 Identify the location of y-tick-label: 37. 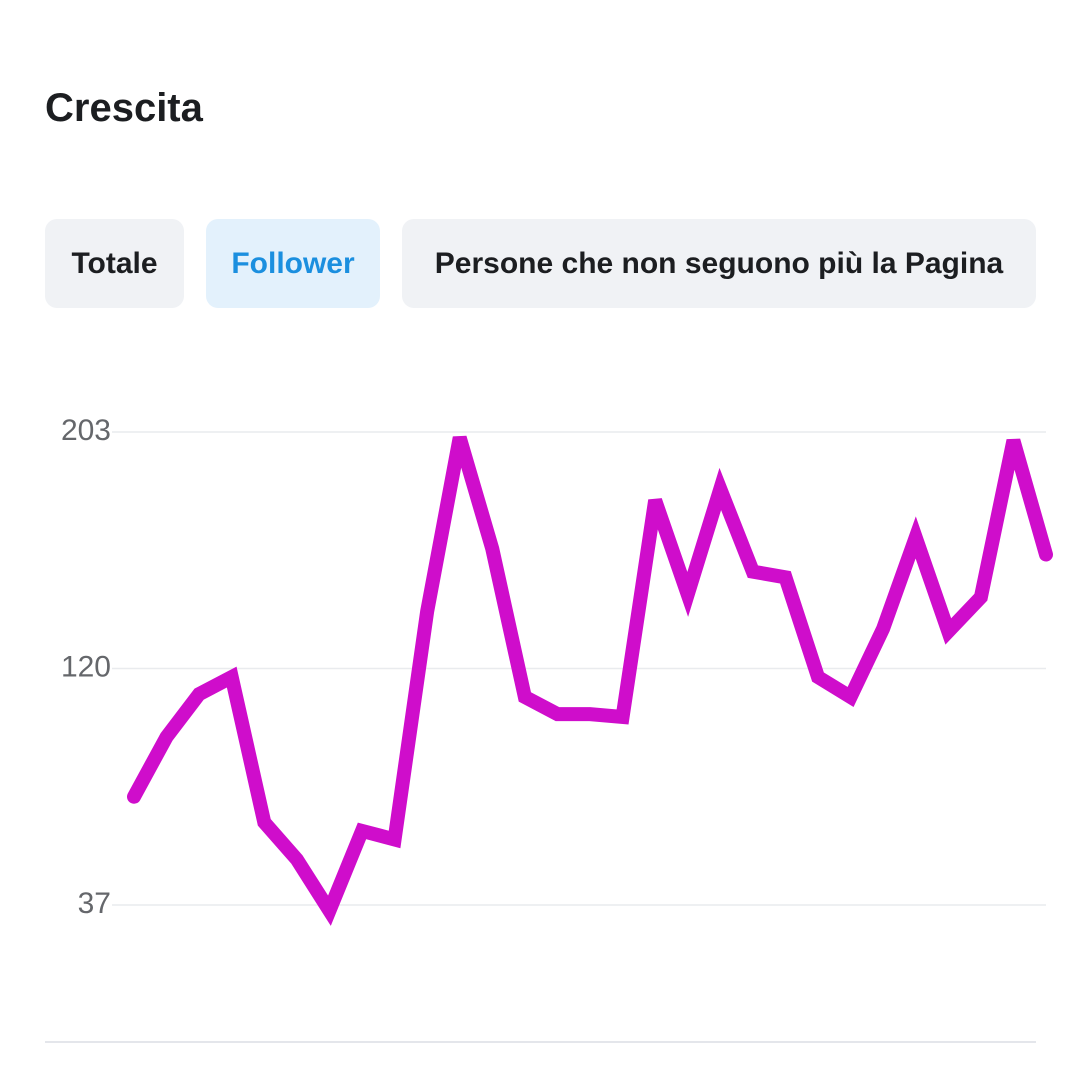
(94, 903).